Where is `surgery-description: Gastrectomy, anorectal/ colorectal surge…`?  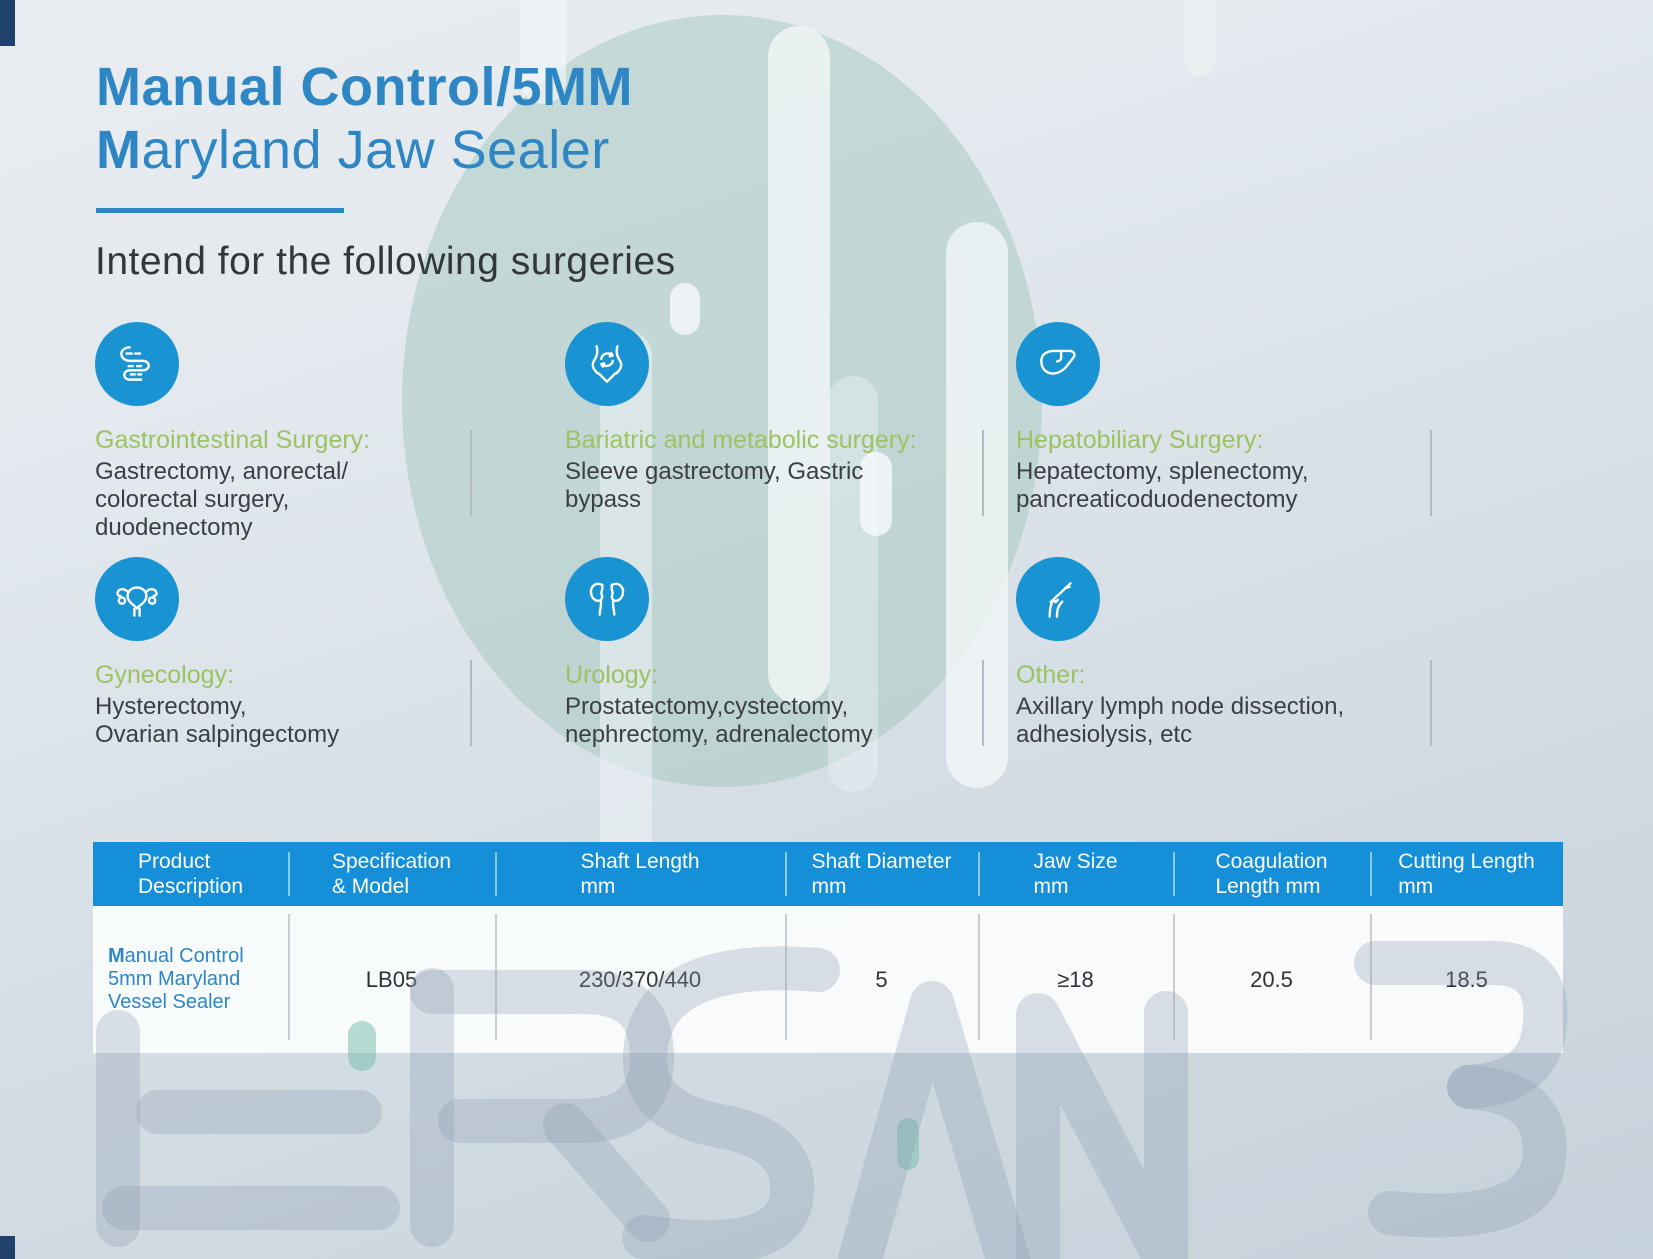
surgery-description: Gastrectomy, anorectal/ colorectal surge… is located at coordinates (221, 499).